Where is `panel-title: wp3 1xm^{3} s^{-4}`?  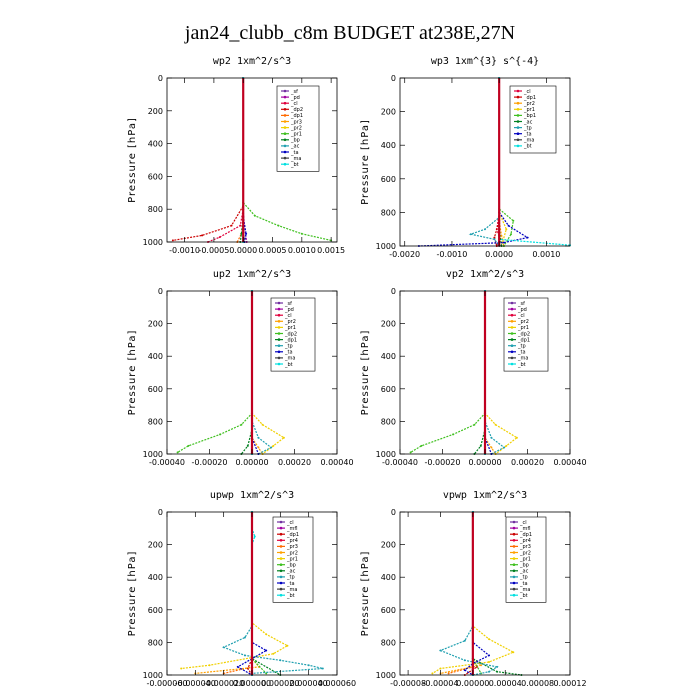
panel-title: wp3 1xm^{3} s^{-4} is located at coordinates (485, 61).